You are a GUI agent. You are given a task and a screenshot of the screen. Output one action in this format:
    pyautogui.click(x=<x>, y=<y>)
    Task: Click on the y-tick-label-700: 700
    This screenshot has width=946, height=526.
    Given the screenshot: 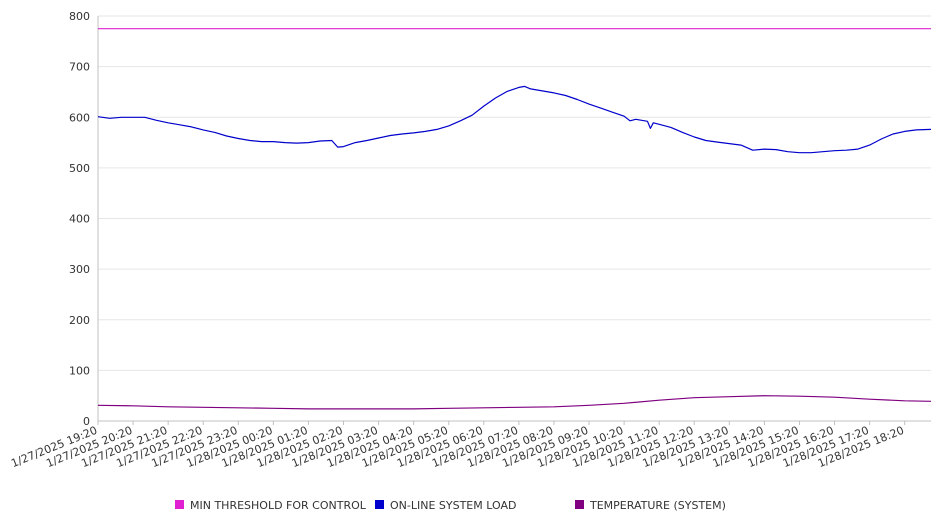 What is the action you would take?
    pyautogui.click(x=79, y=67)
    